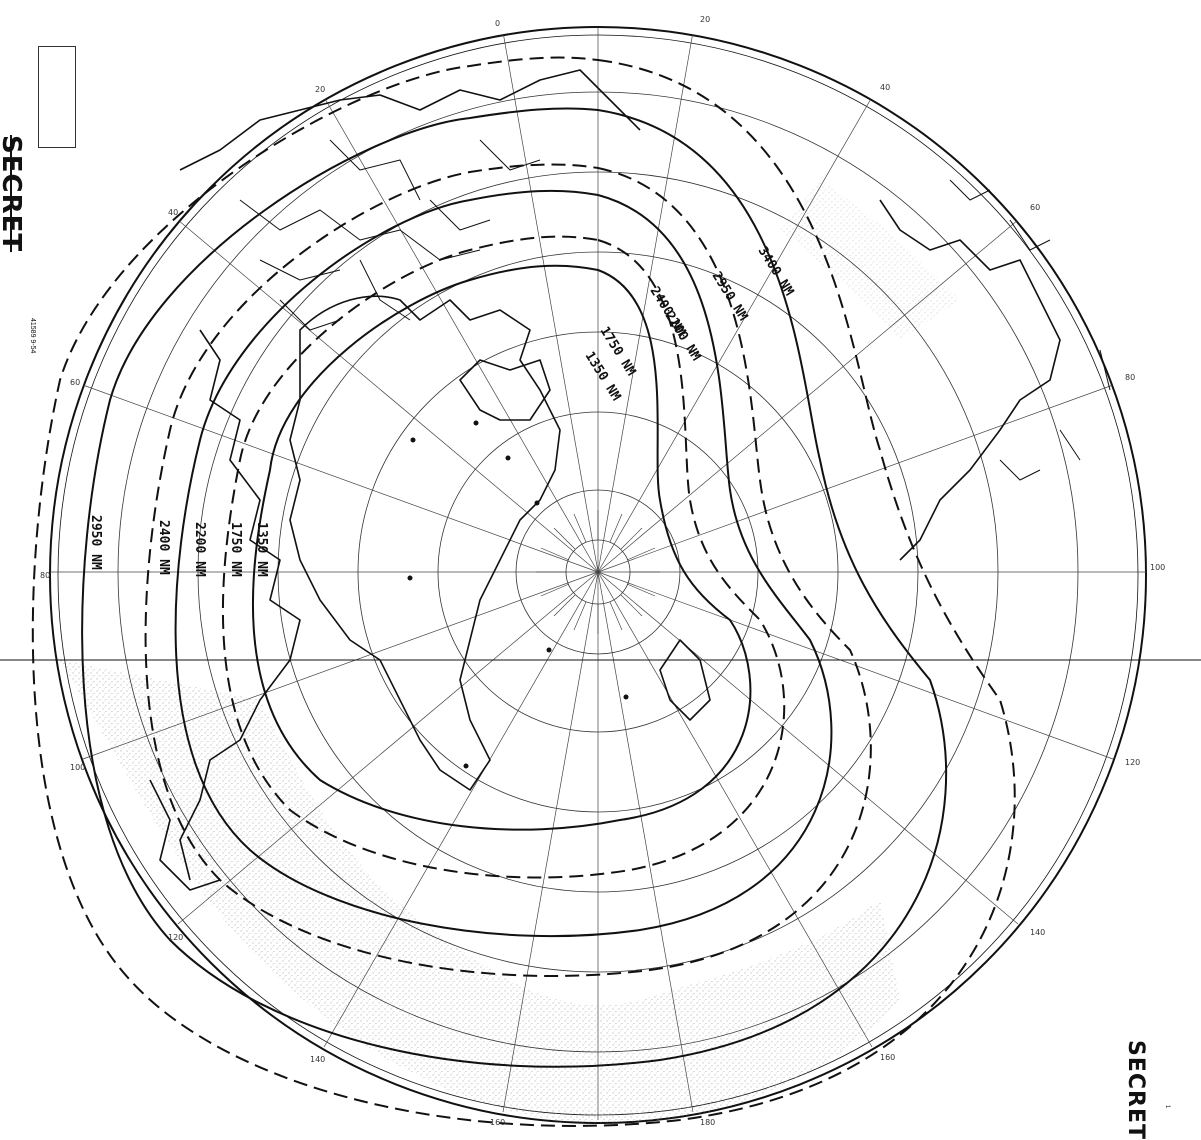 This screenshot has width=1201, height=1140. I want to click on ring-label-1750-west: 1750 NM, so click(235, 549).